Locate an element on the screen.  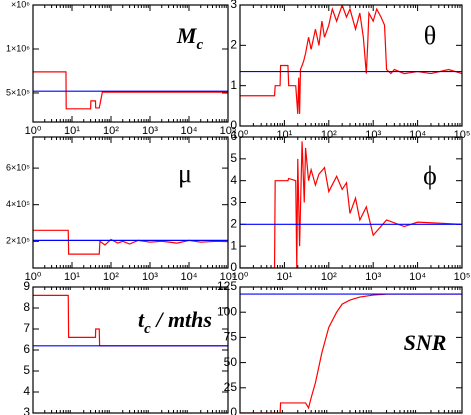
y-tick-label: 50 is located at coordinates (231, 362).